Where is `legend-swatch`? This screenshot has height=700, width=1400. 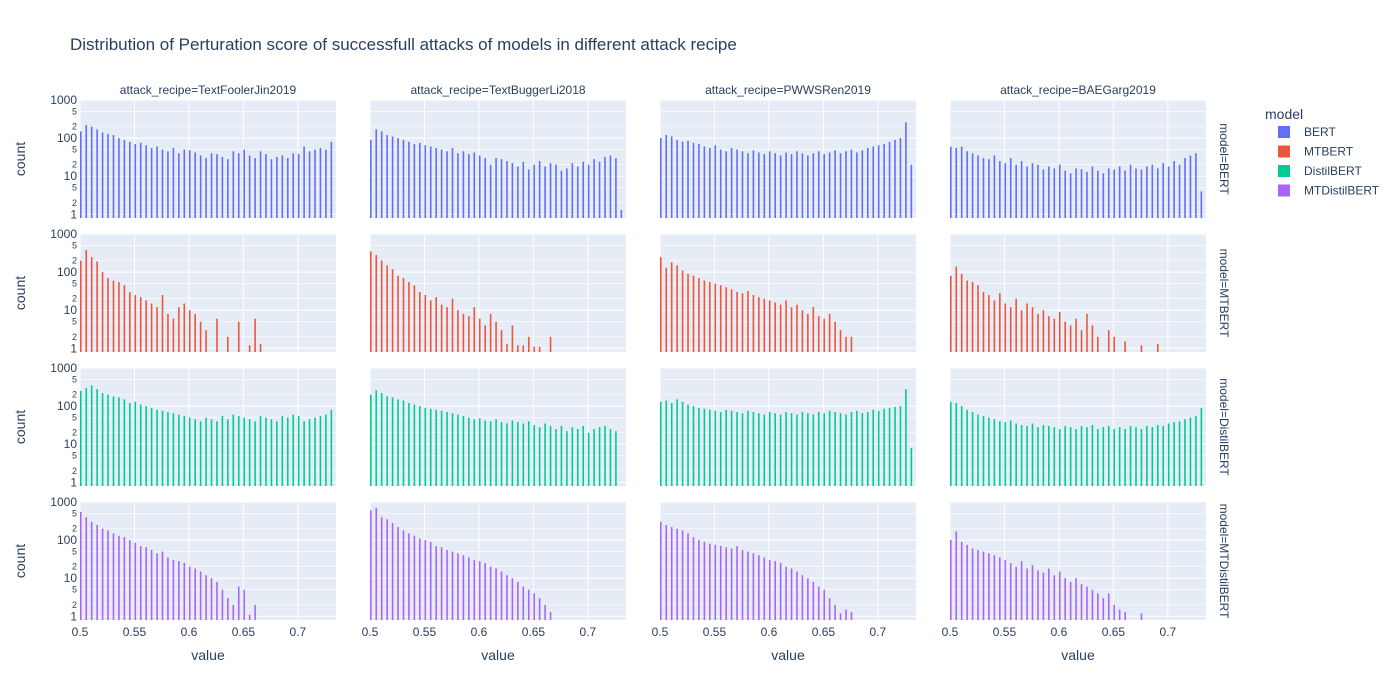
legend-swatch is located at coordinates (1284, 151).